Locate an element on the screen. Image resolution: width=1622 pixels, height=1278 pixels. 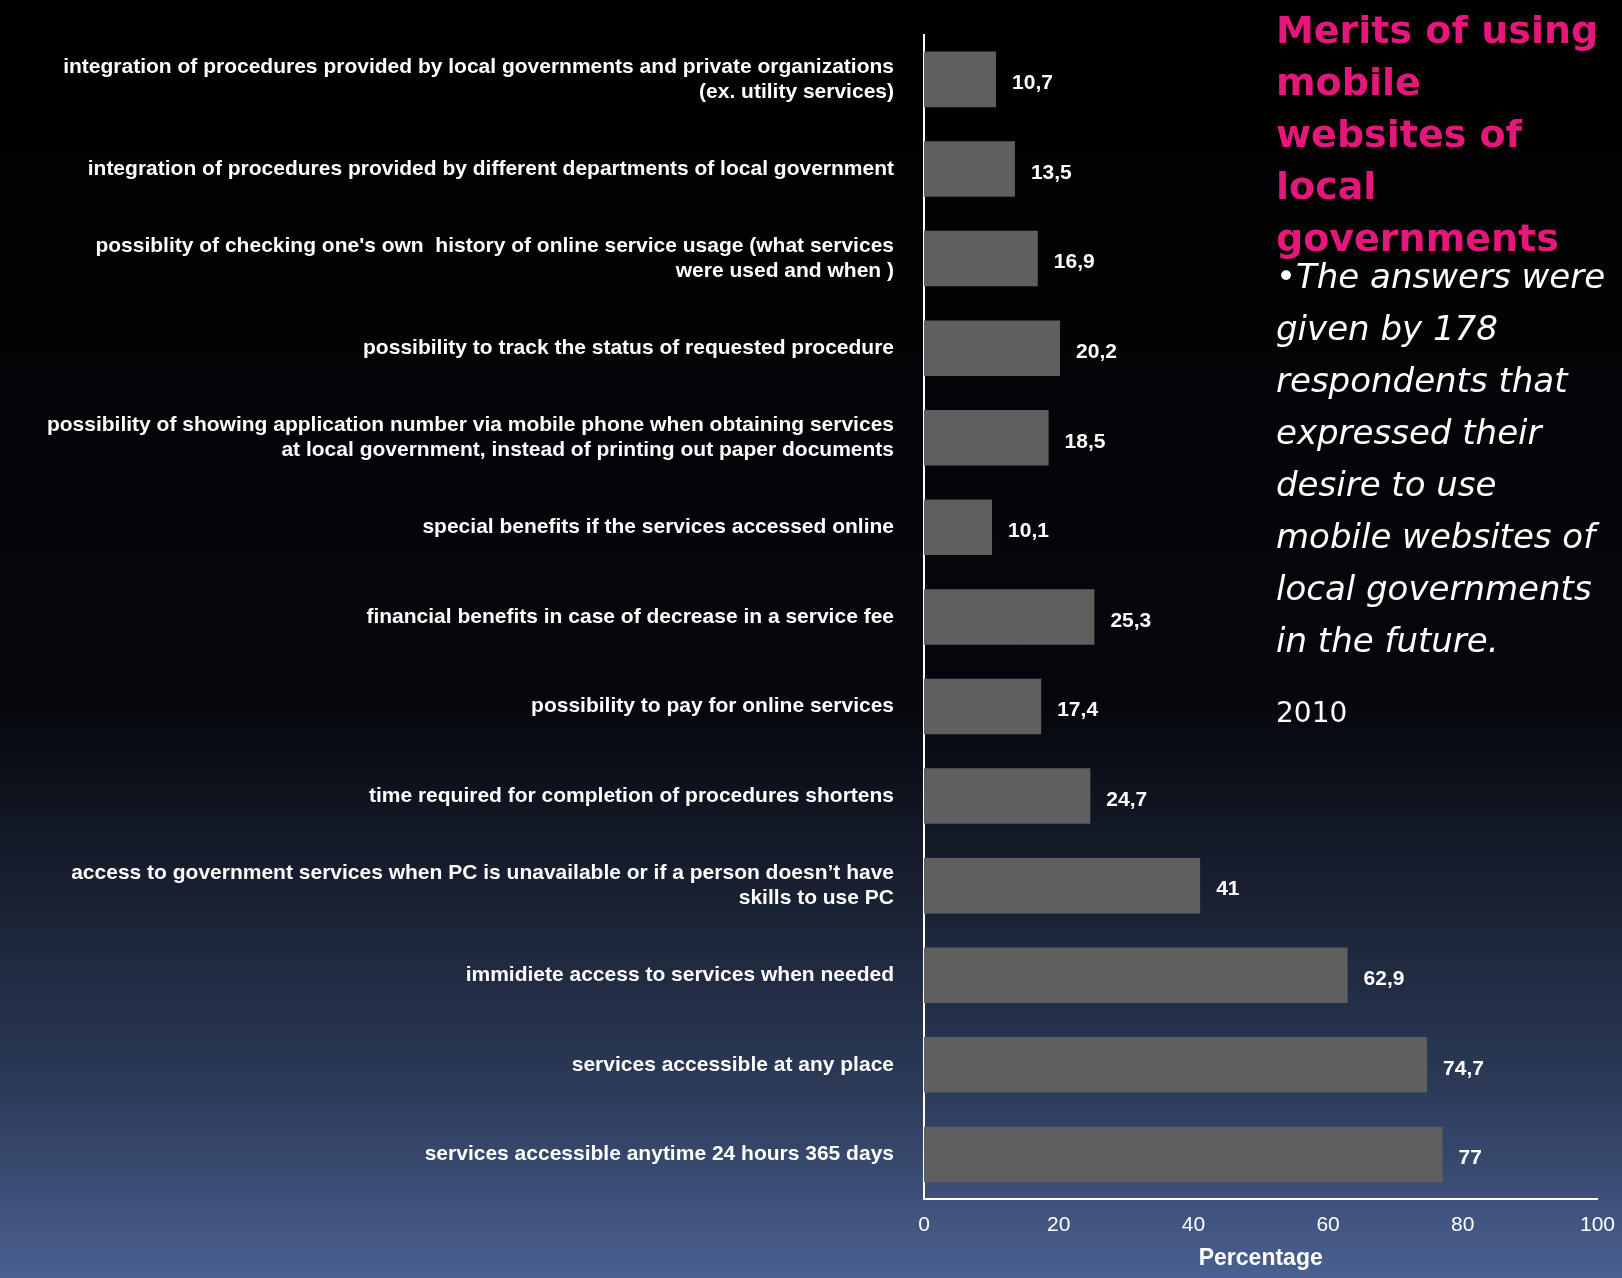
text: Merits of using mobile websites of local governments is located at coordinates (1438, 134).